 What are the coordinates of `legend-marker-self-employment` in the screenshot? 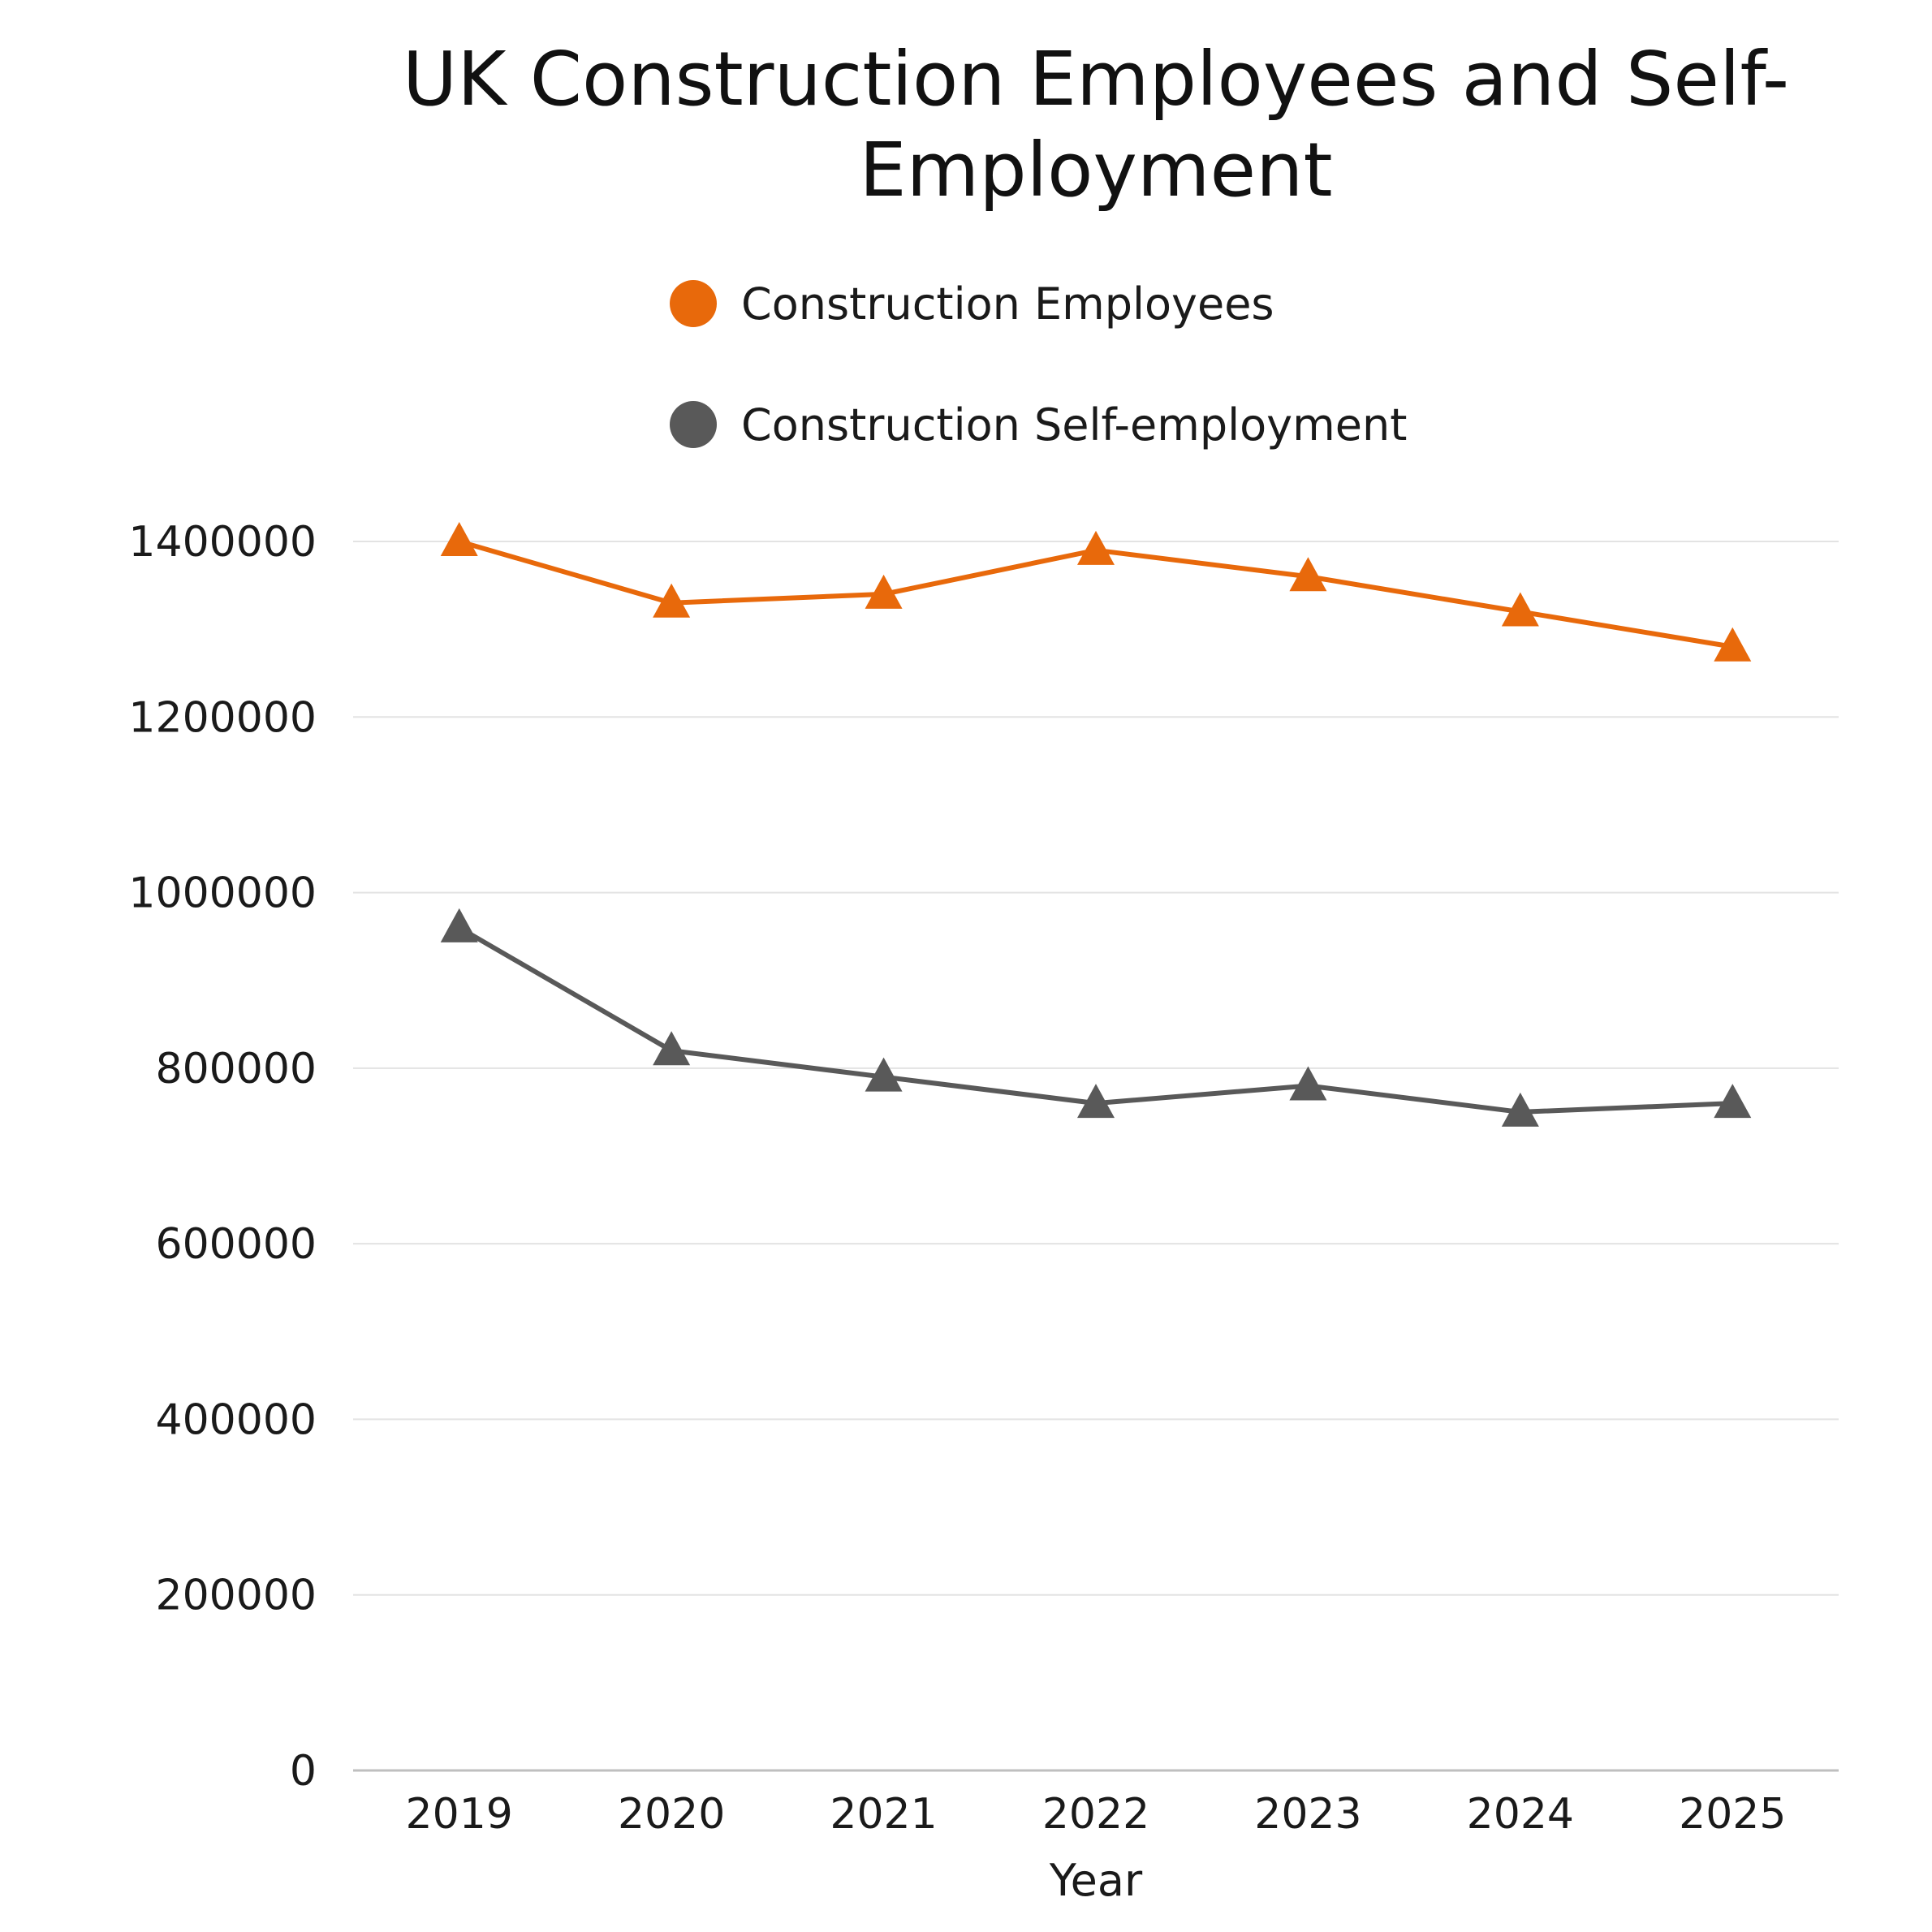 It's located at (693, 424).